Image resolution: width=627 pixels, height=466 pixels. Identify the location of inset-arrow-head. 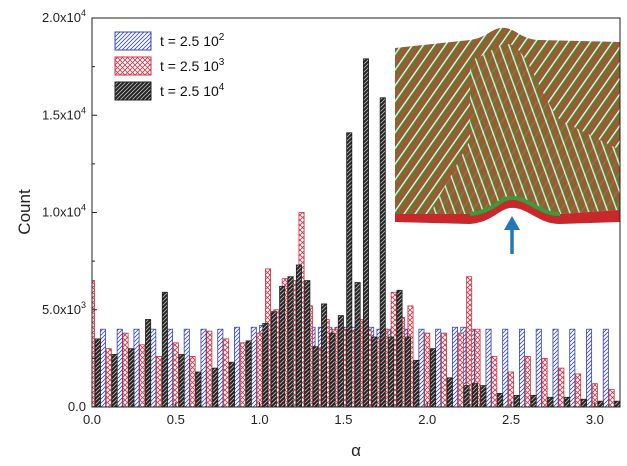
(512, 223).